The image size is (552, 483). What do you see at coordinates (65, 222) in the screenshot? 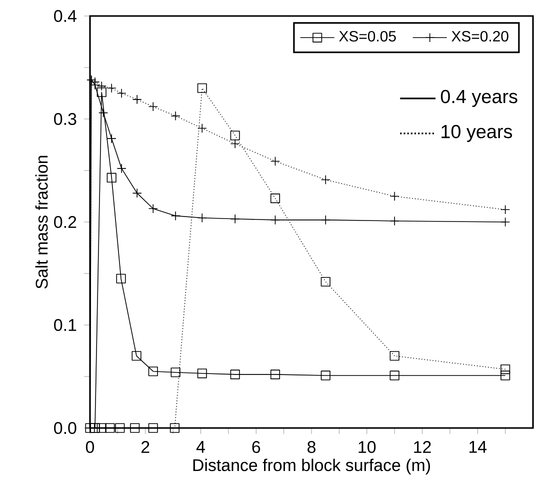
I see `y-tick-label: 0.2` at bounding box center [65, 222].